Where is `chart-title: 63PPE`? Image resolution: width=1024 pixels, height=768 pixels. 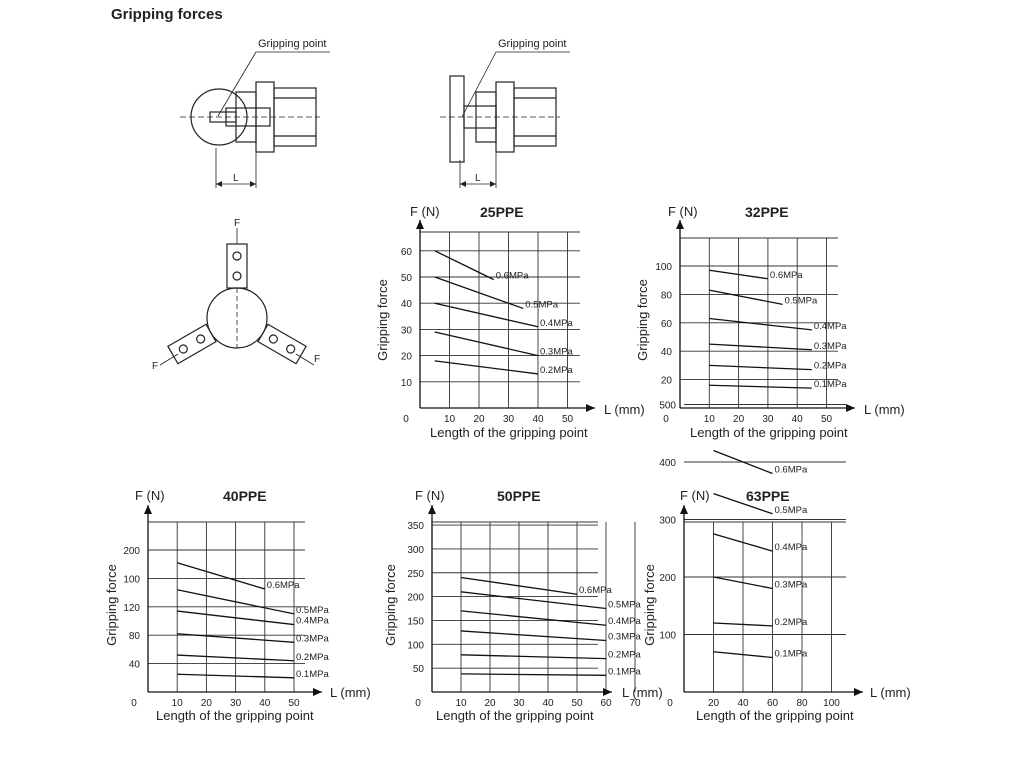
chart-title: 63PPE is located at coordinates (768, 496).